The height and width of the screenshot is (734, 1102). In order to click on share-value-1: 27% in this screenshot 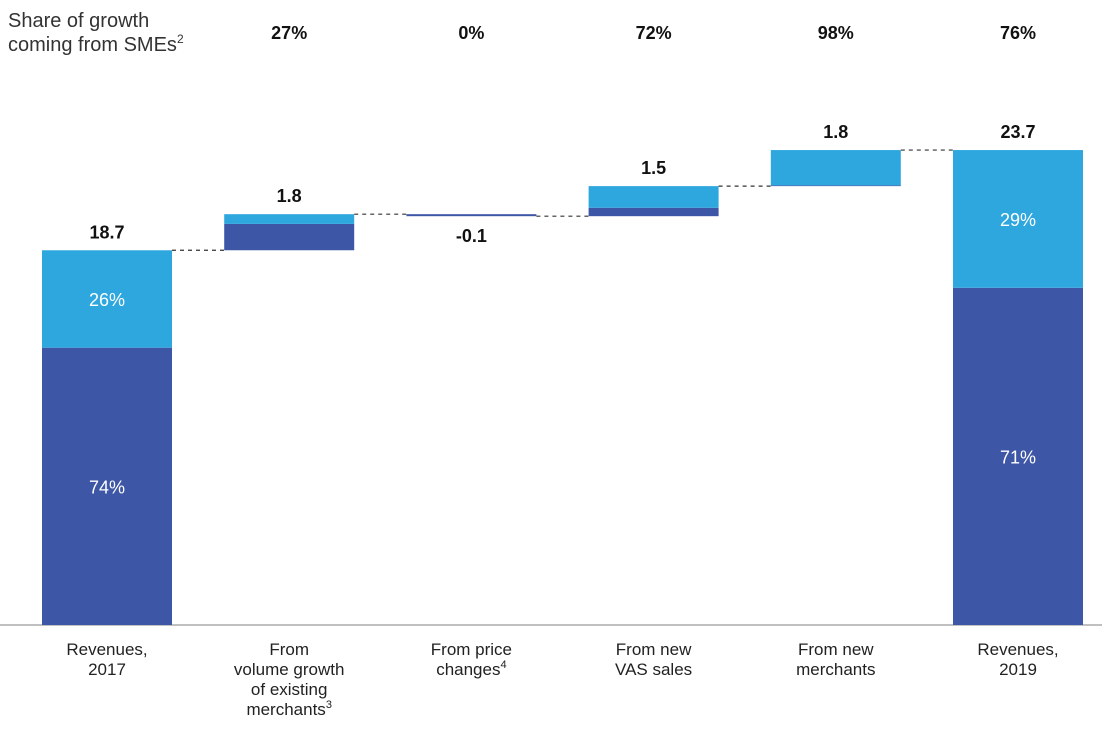, I will do `click(289, 33)`.